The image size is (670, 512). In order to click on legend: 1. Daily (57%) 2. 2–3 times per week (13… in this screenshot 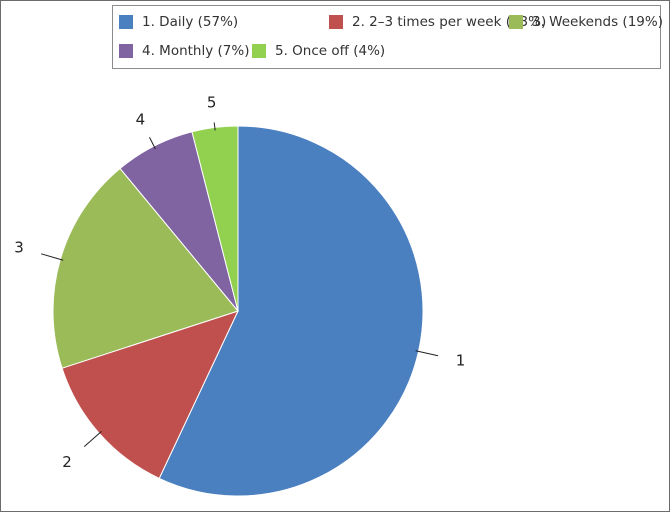, I will do `click(387, 37)`.